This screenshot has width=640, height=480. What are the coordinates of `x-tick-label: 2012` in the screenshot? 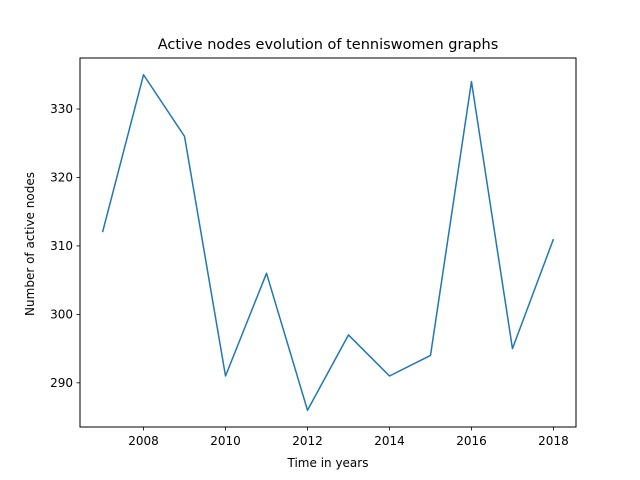 It's located at (307, 441).